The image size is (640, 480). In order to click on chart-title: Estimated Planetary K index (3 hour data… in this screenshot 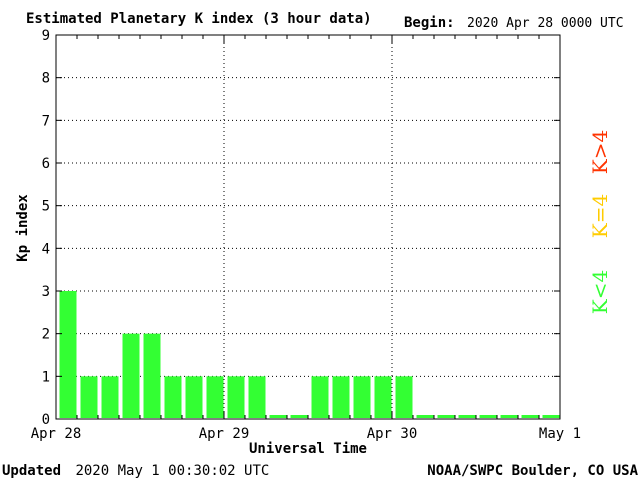, I will do `click(199, 19)`.